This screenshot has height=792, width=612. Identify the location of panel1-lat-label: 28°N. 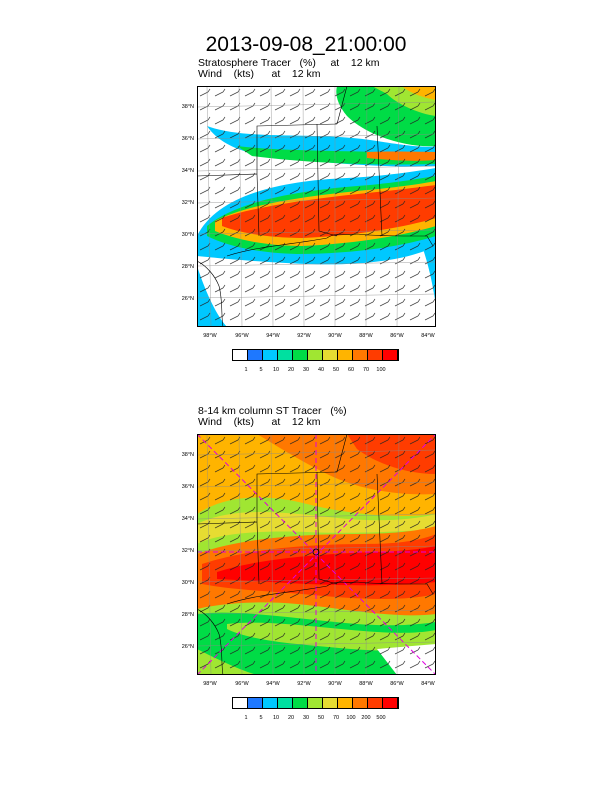
(187, 267).